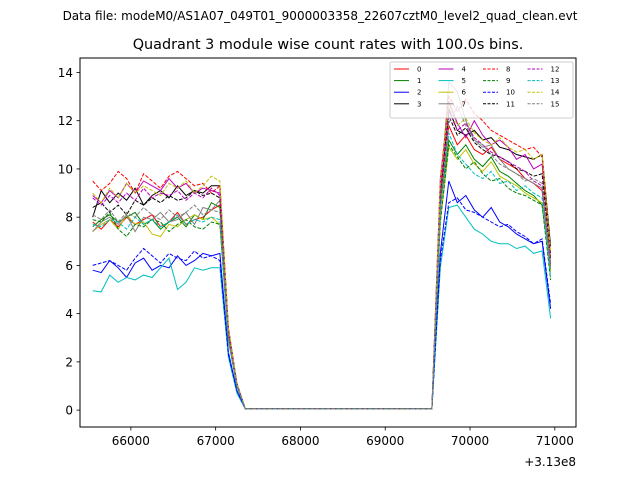  What do you see at coordinates (69, 411) in the screenshot?
I see `y-tick-label: 0` at bounding box center [69, 411].